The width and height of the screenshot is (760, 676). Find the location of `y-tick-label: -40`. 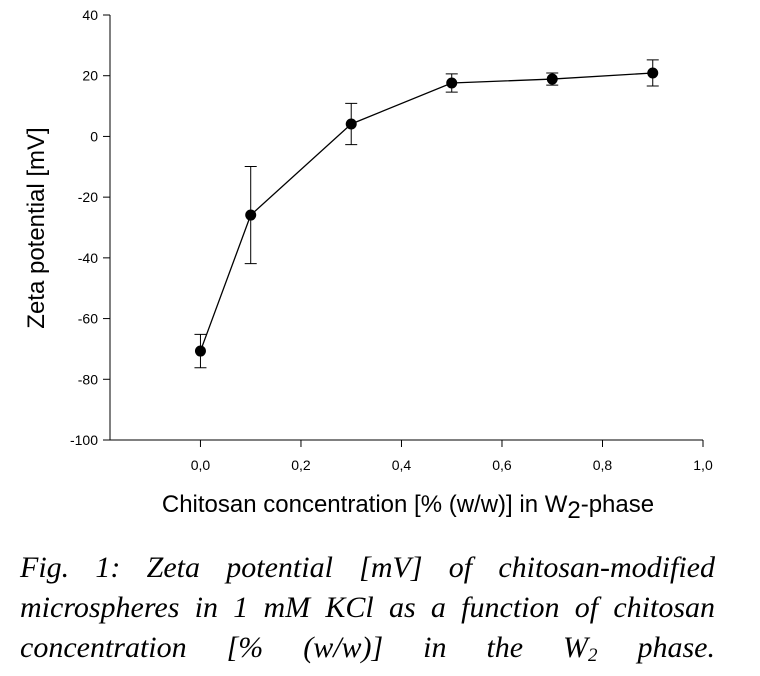

y-tick-label: -40 is located at coordinates (88, 258).